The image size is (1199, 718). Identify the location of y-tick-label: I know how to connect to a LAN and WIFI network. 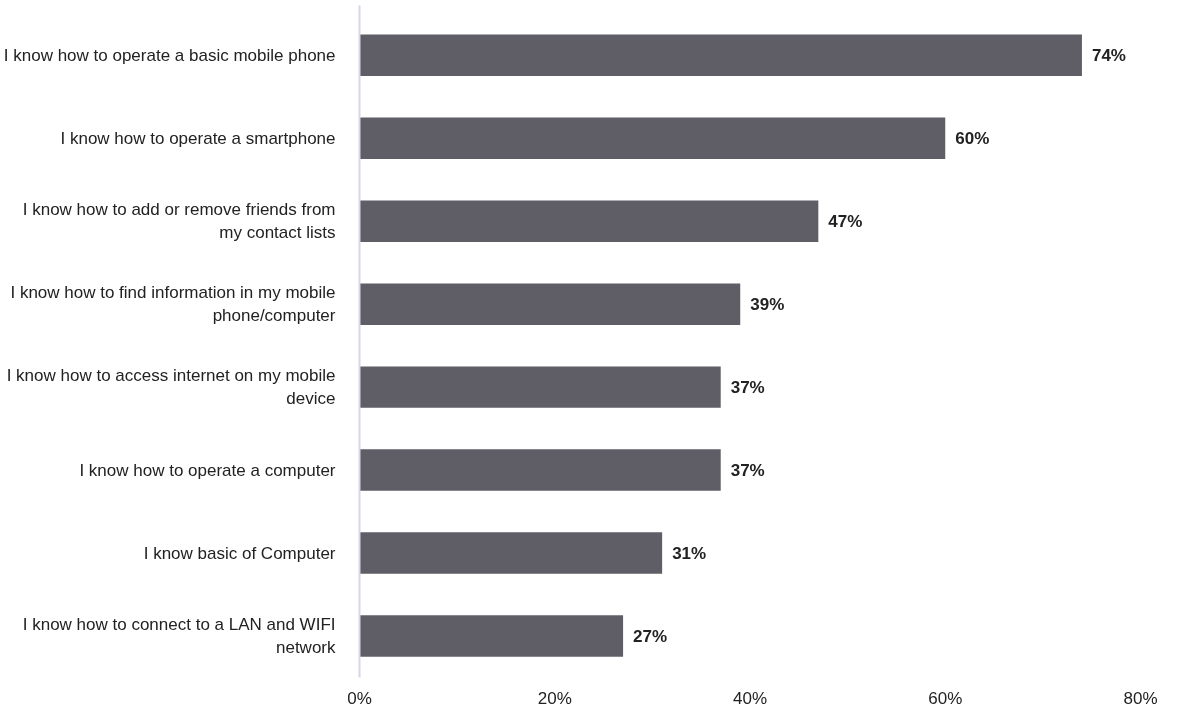
(179, 636).